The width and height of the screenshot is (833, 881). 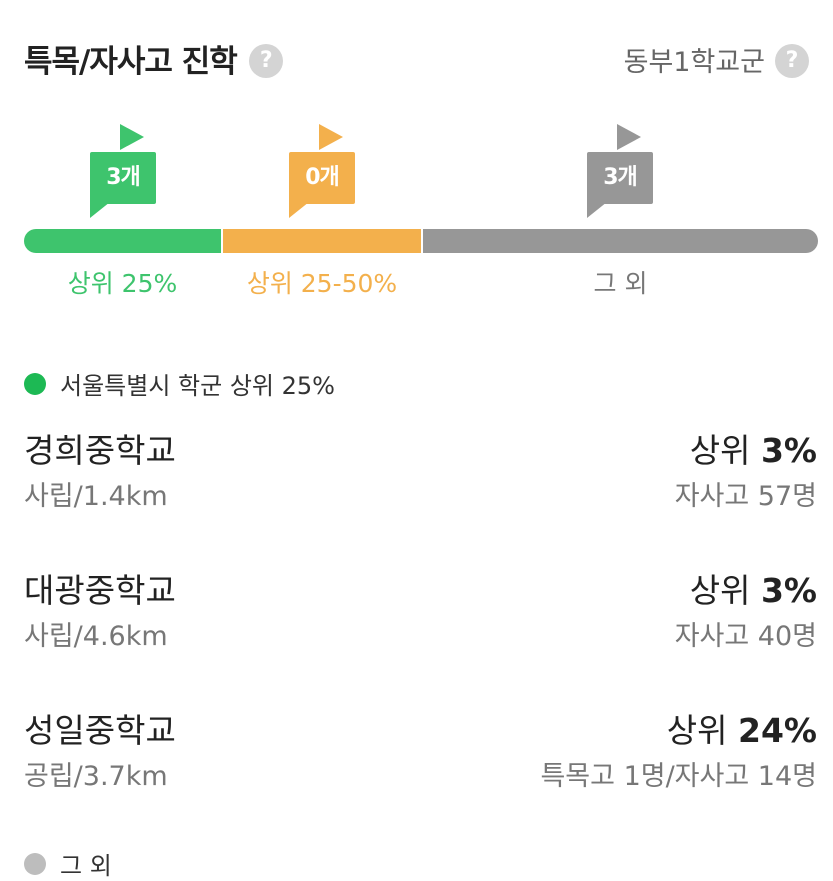 What do you see at coordinates (322, 177) in the screenshot?
I see `tier-count: 0개` at bounding box center [322, 177].